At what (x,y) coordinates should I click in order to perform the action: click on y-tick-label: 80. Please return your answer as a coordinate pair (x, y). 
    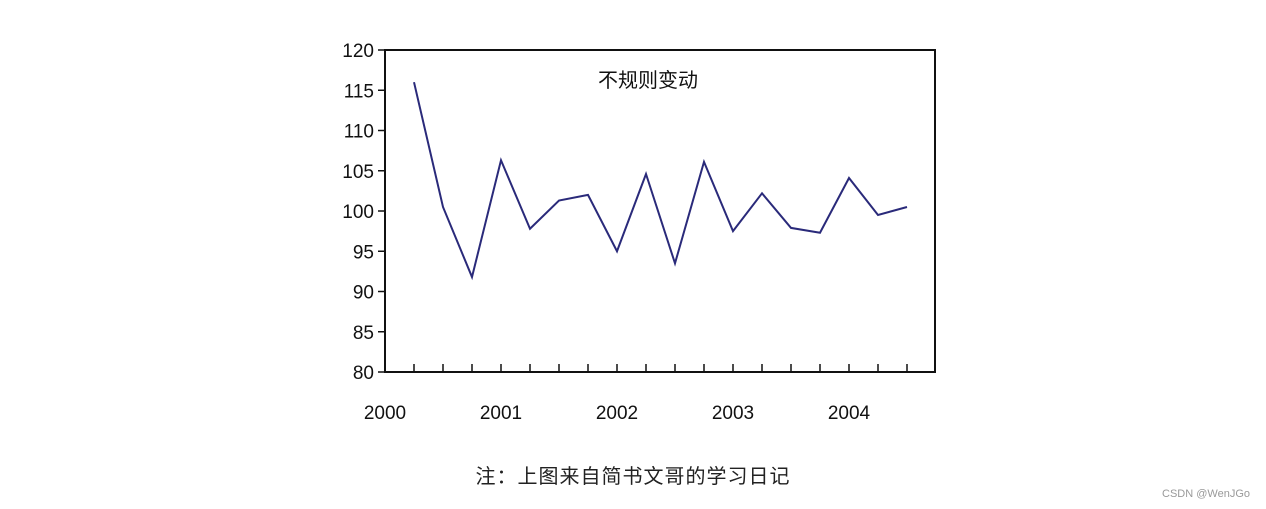
    Looking at the image, I should click on (363, 373).